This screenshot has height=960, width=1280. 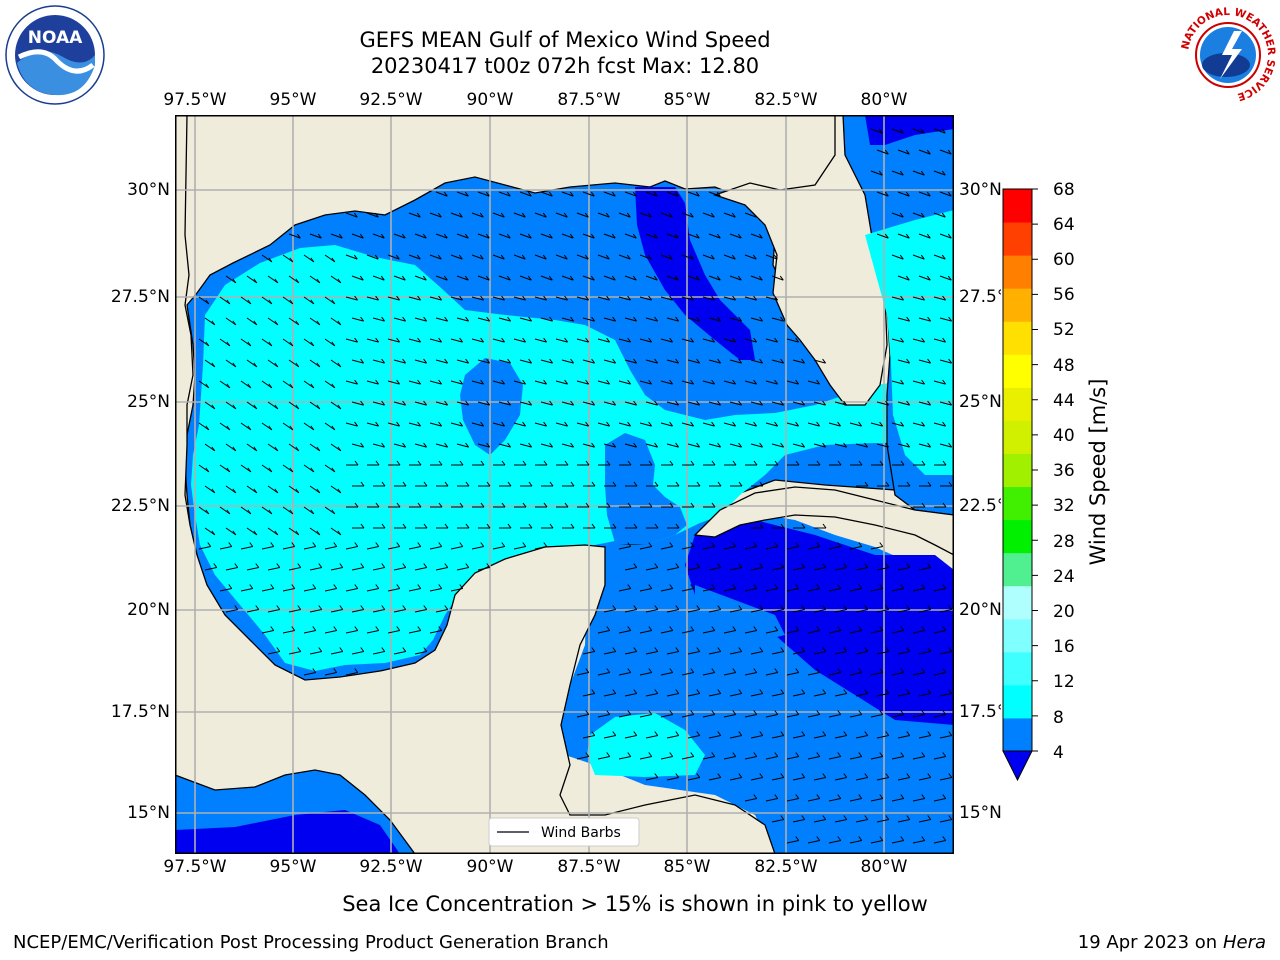 What do you see at coordinates (884, 867) in the screenshot?
I see `lon-tick-bottom: 80°W` at bounding box center [884, 867].